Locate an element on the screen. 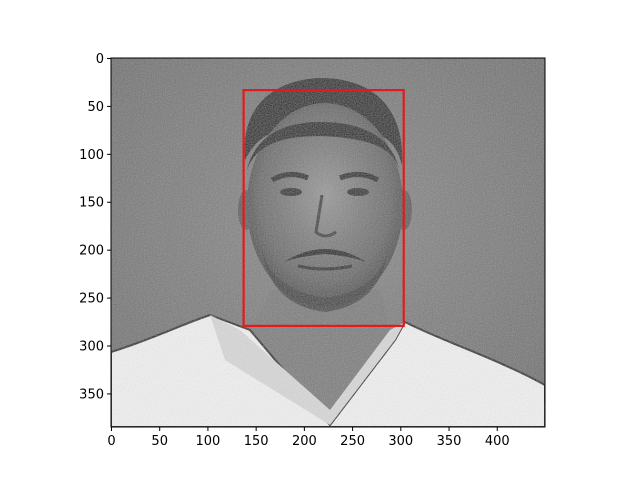 This screenshot has width=640, height=480. photo-beard is located at coordinates (325, 281).